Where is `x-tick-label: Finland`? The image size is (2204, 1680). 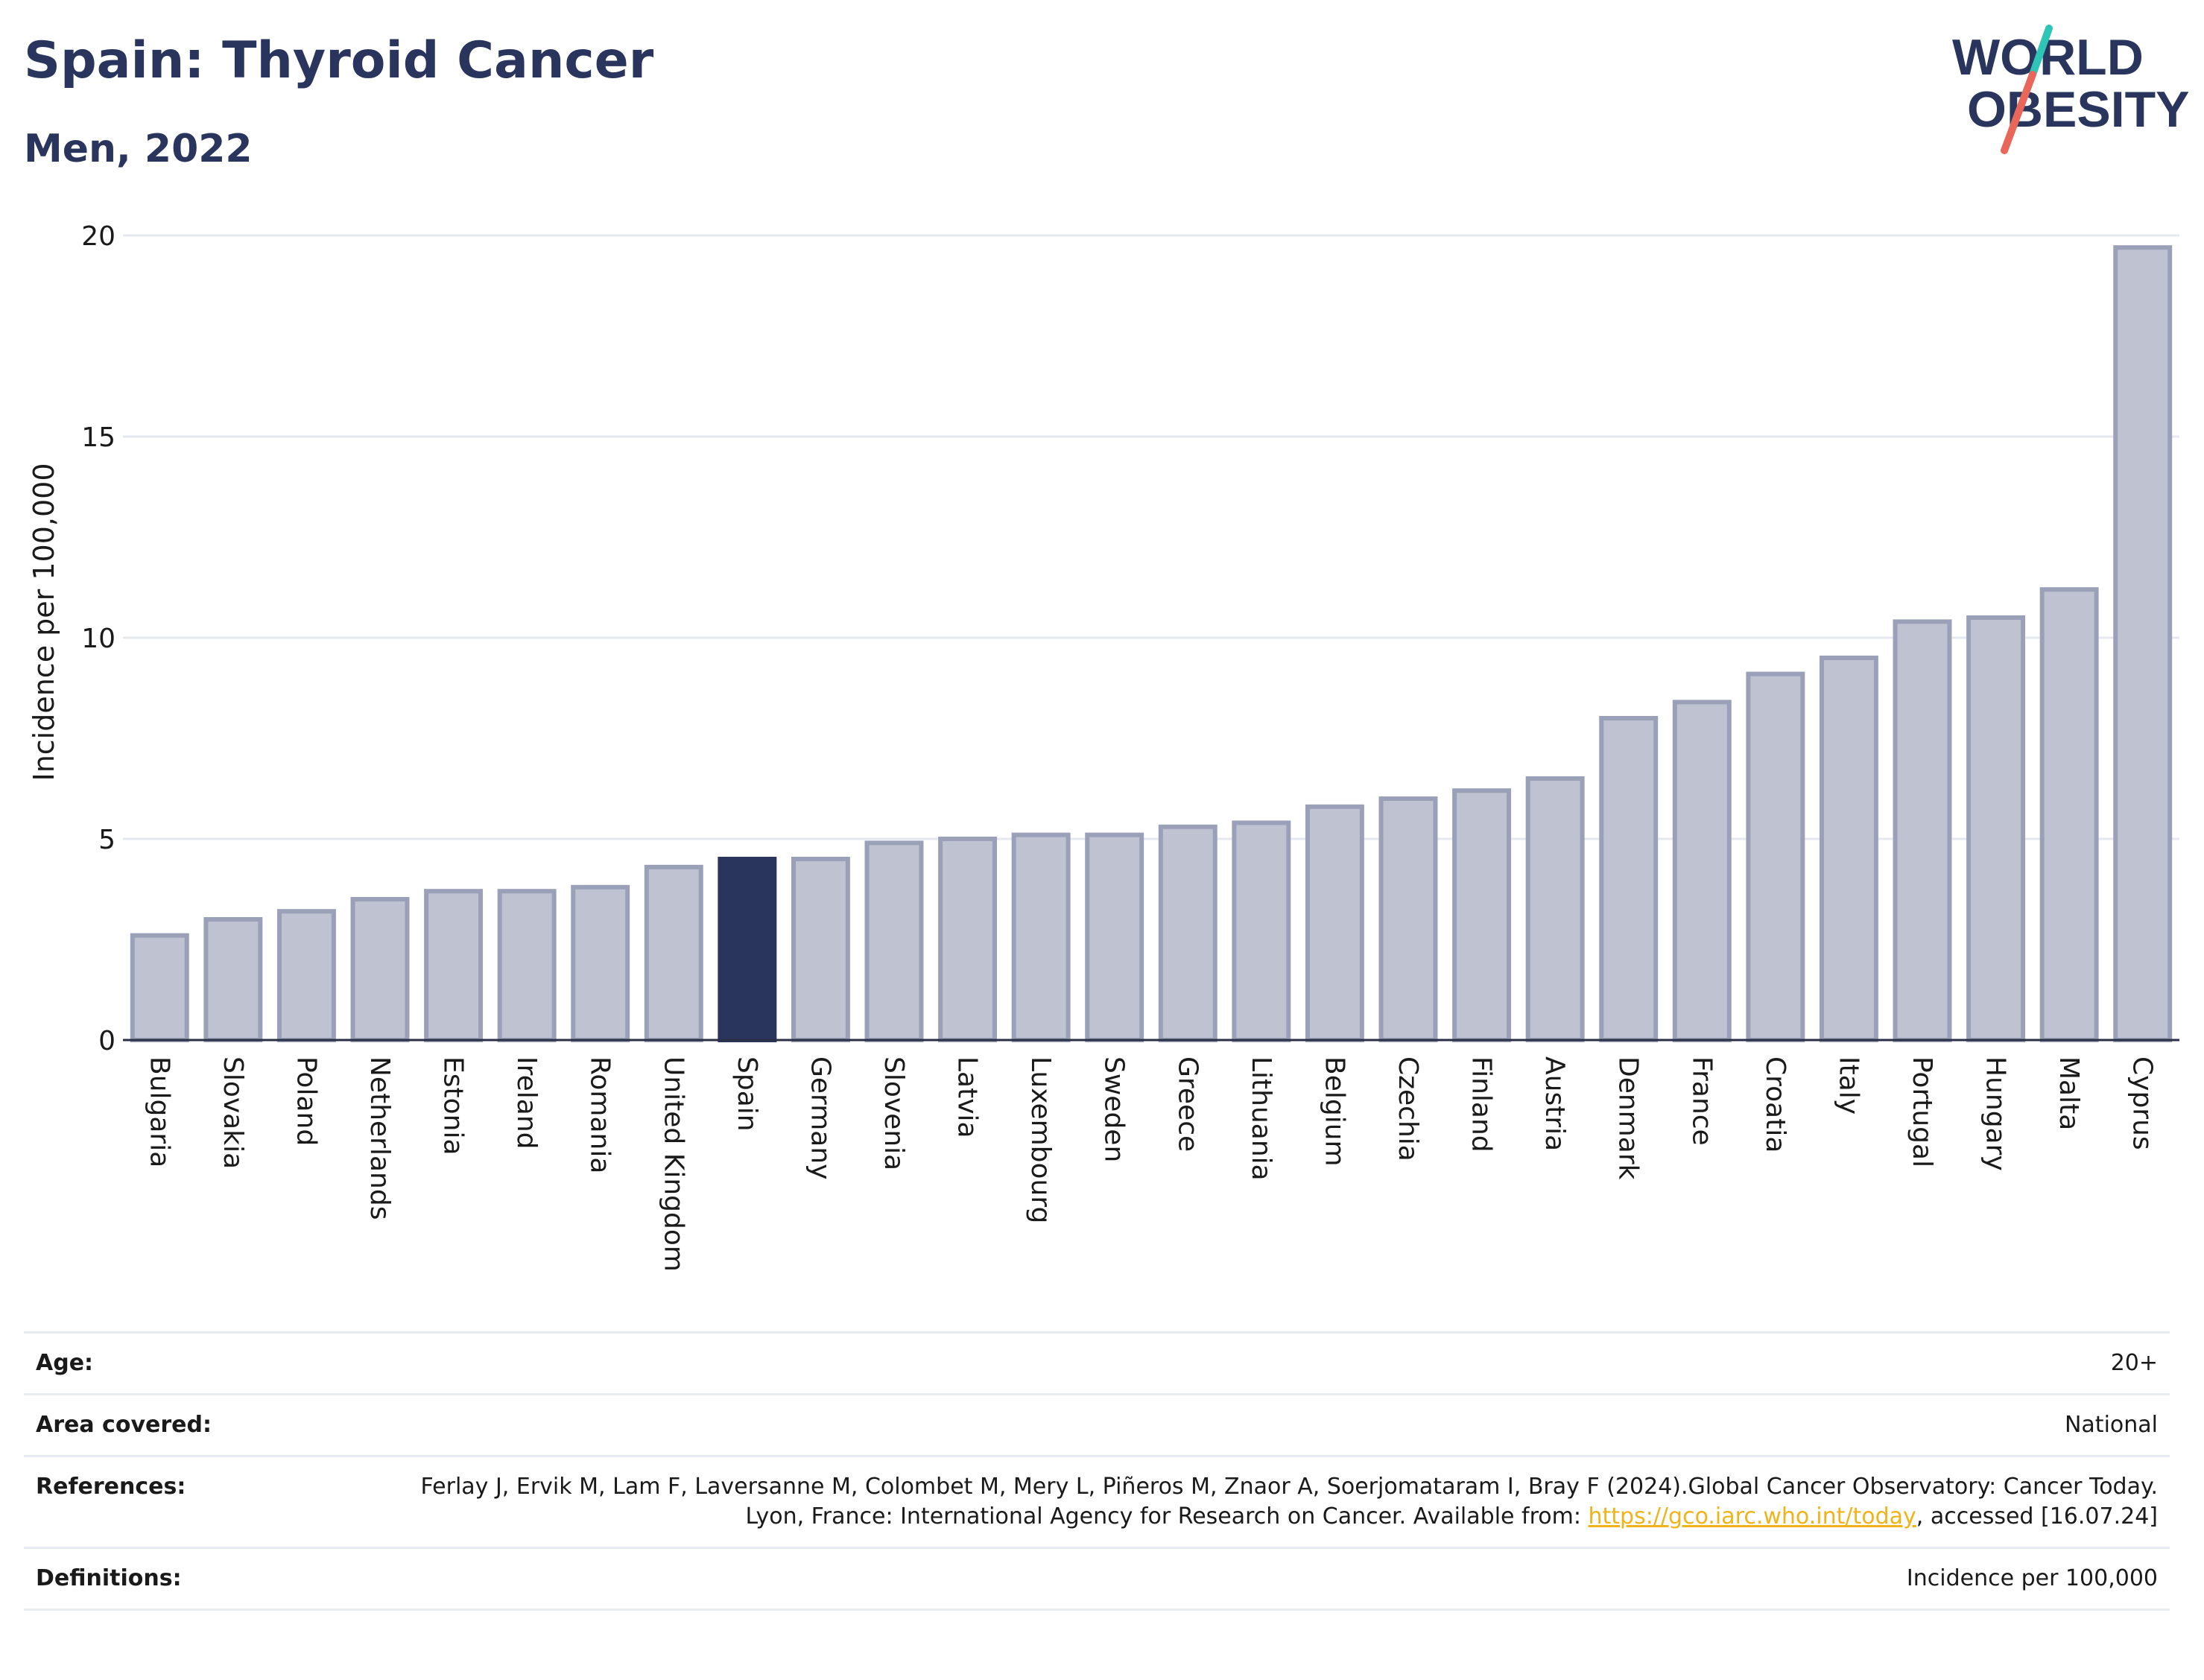 x-tick-label: Finland is located at coordinates (1481, 1104).